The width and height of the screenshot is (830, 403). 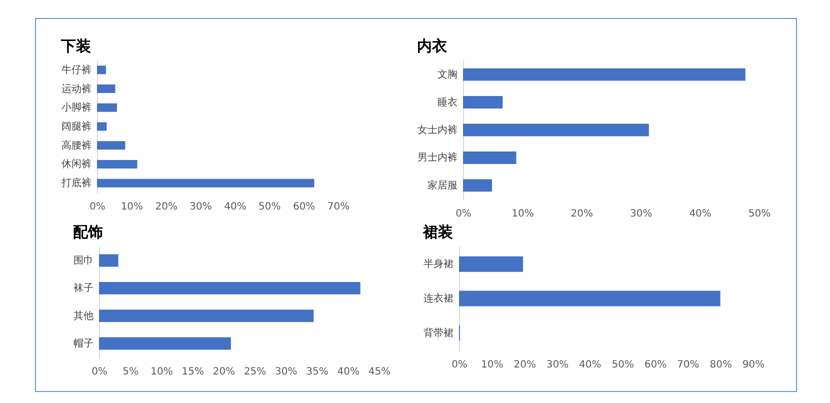 What do you see at coordinates (439, 332) in the screenshot?
I see `y-tick-label: 背带裙` at bounding box center [439, 332].